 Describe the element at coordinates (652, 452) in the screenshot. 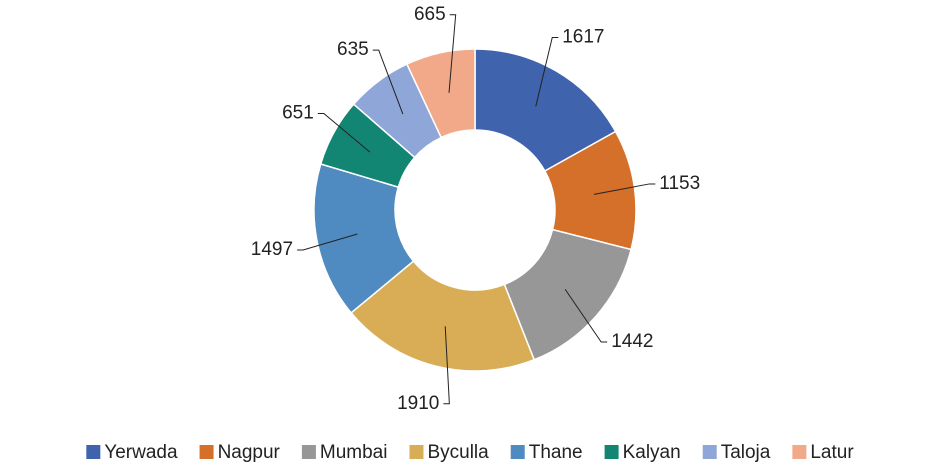

I see `legend-label: Kalyan` at that location.